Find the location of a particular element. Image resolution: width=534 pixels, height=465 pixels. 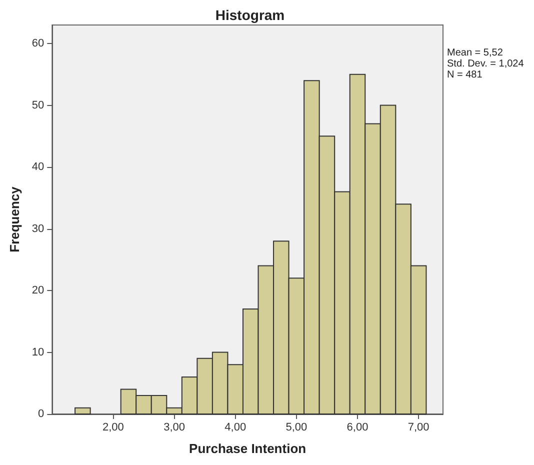

y-tick-label: 0 is located at coordinates (41, 414).